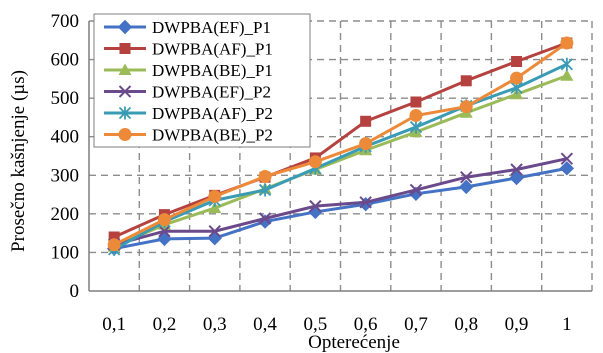  Describe the element at coordinates (416, 324) in the screenshot. I see `x-tick-label: 0,7` at that location.